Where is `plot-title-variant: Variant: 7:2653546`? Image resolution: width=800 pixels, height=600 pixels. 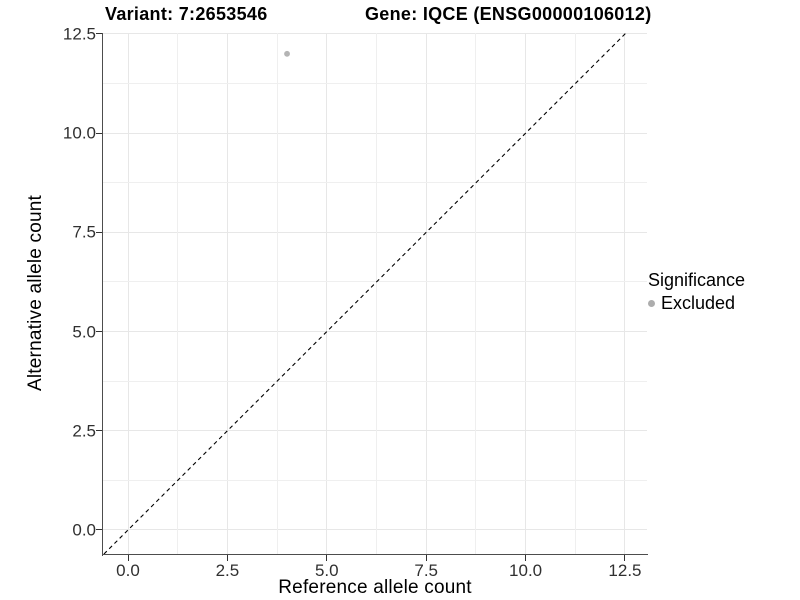
plot-title-variant: Variant: 7:2653546 is located at coordinates (186, 14).